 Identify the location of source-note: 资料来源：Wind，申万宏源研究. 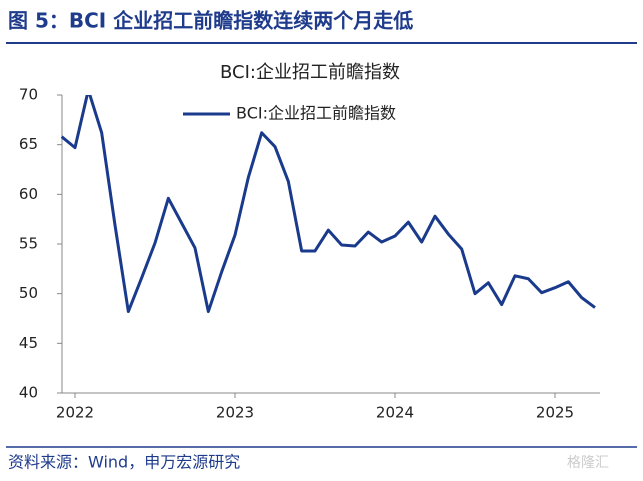
(124, 462).